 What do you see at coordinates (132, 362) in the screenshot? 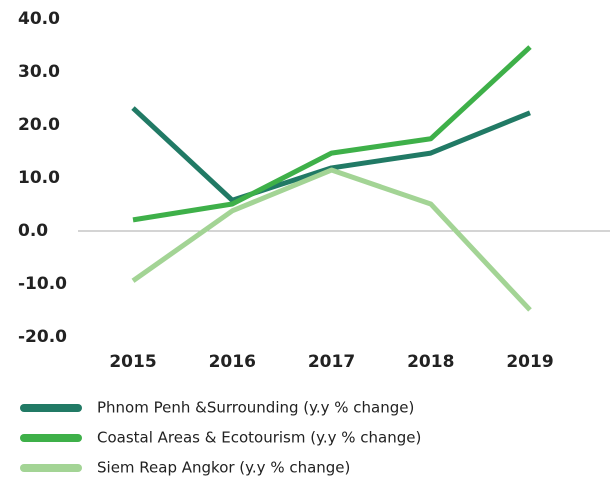
I see `x-tick-label: 2015` at bounding box center [132, 362].